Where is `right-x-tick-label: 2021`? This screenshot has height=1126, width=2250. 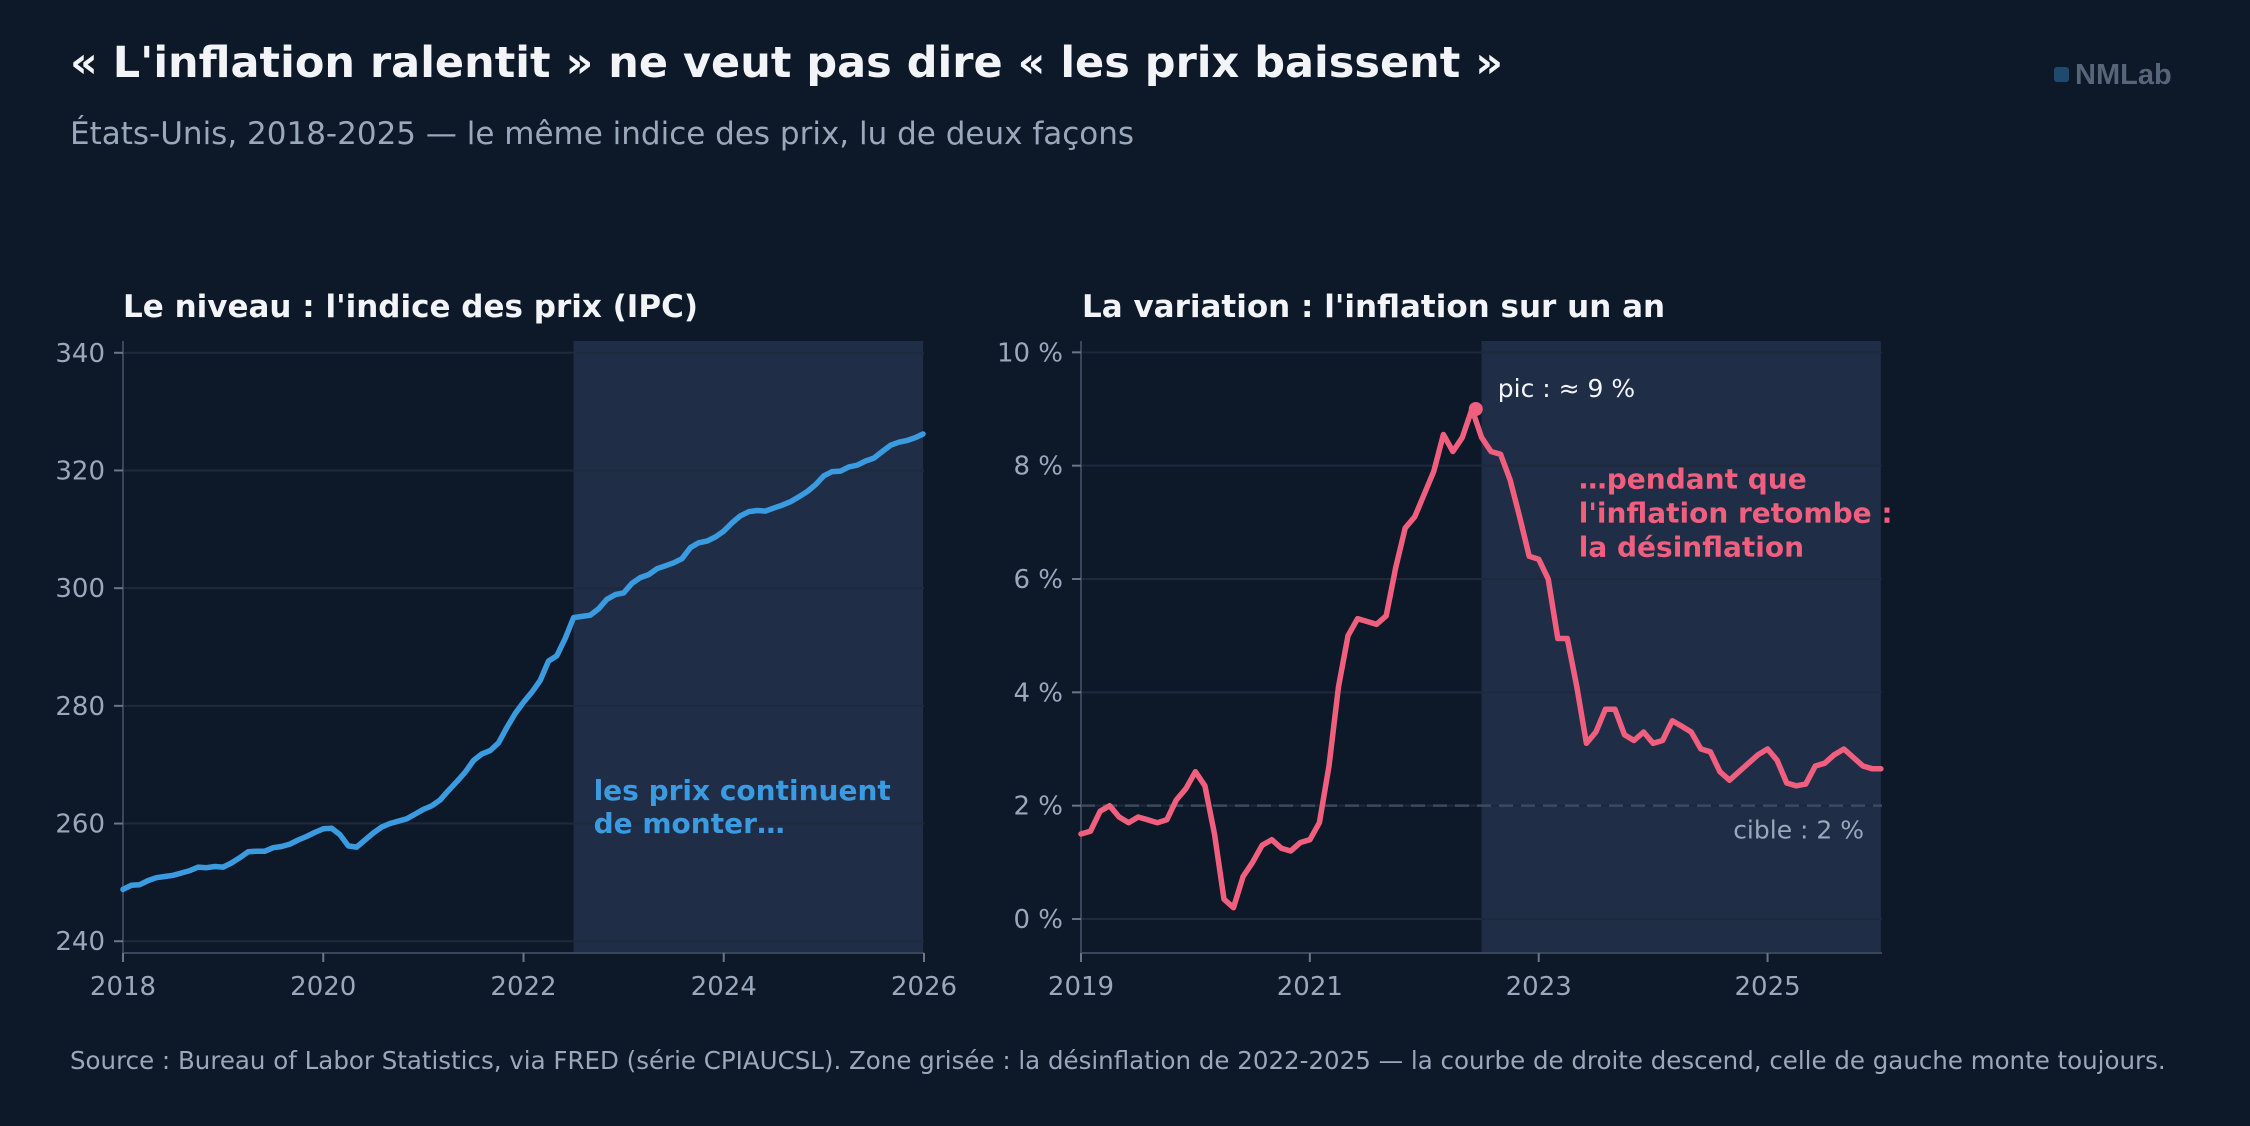 right-x-tick-label: 2021 is located at coordinates (1310, 987).